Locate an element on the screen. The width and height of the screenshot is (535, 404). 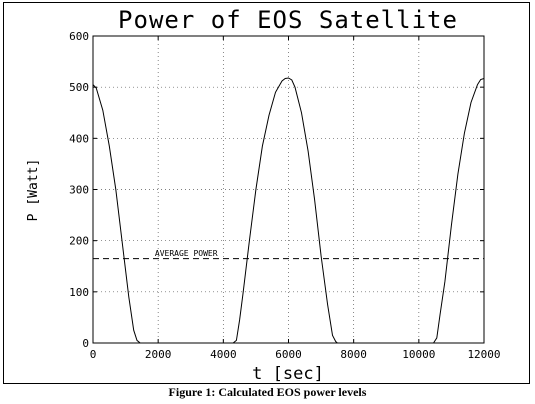
y-tick-label: 300 is located at coordinates (79, 190).